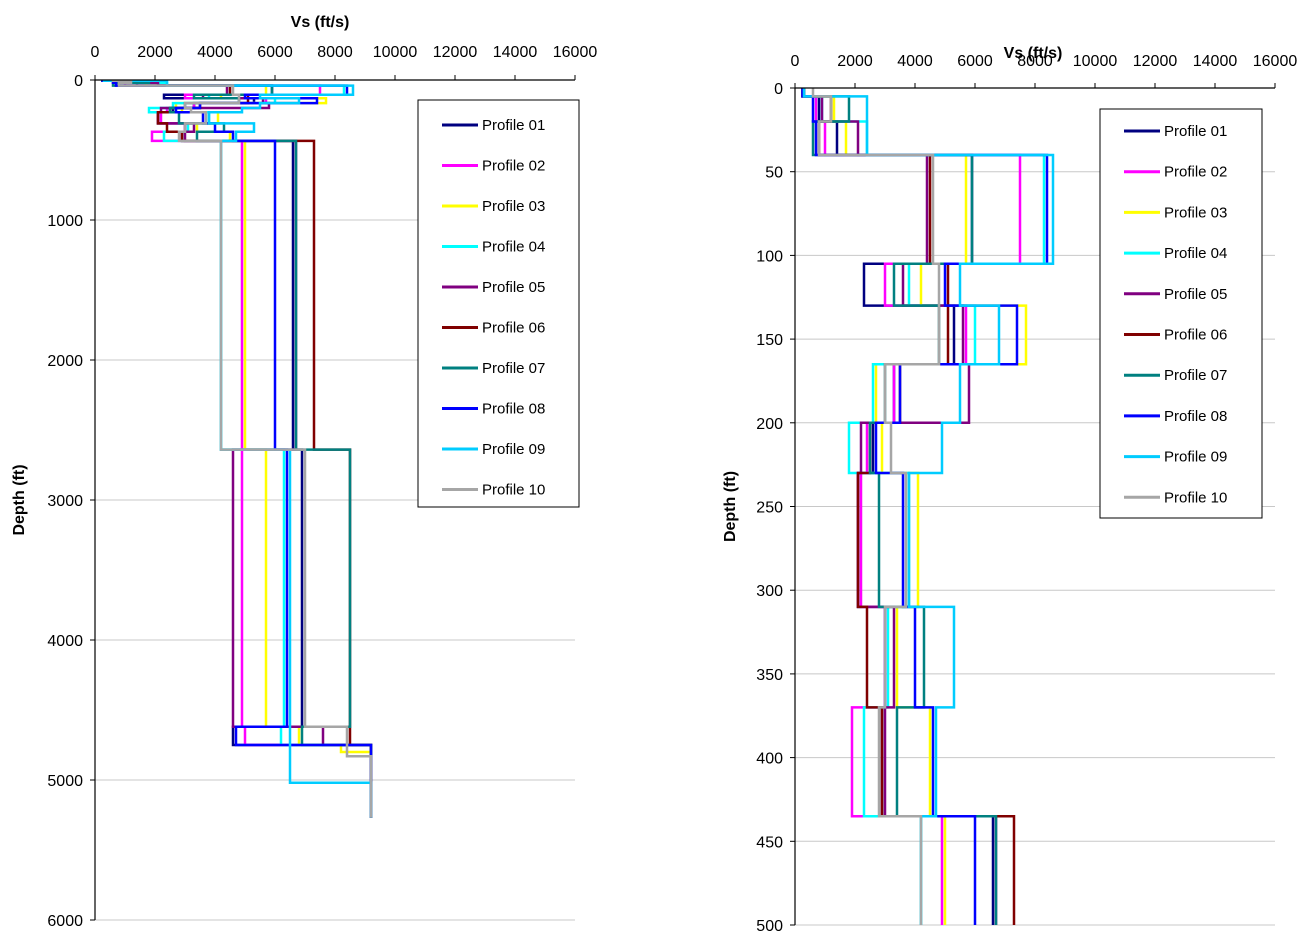 Image resolution: width=1301 pixels, height=935 pixels. What do you see at coordinates (769, 842) in the screenshot?
I see `y-tick-label: 450` at bounding box center [769, 842].